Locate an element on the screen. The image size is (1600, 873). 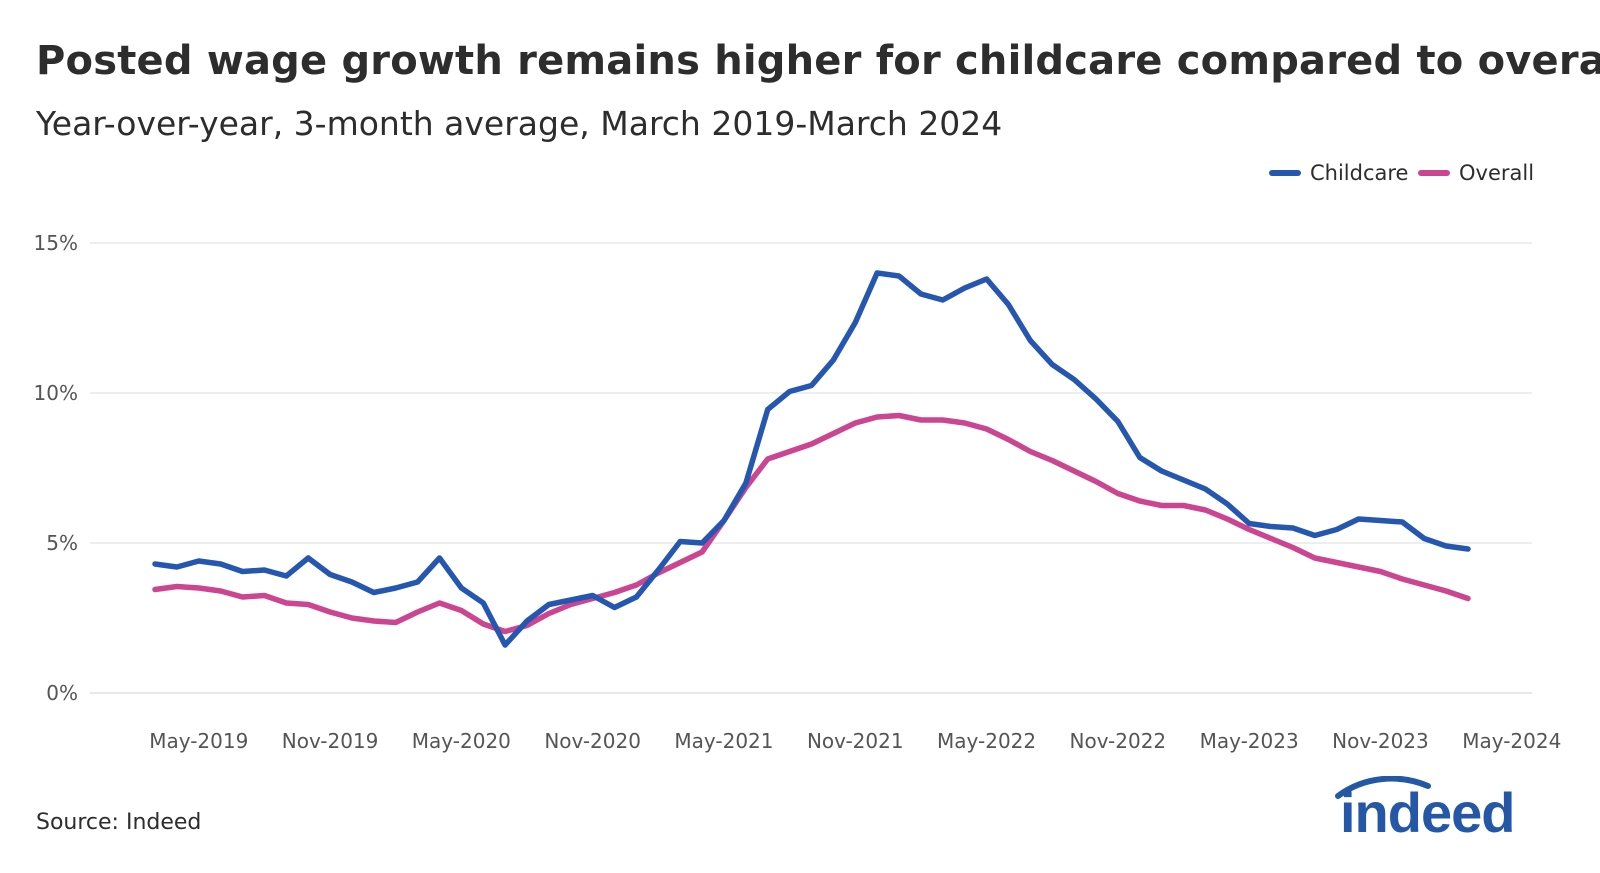
x-tick-label: Nov-2021 is located at coordinates (855, 741).